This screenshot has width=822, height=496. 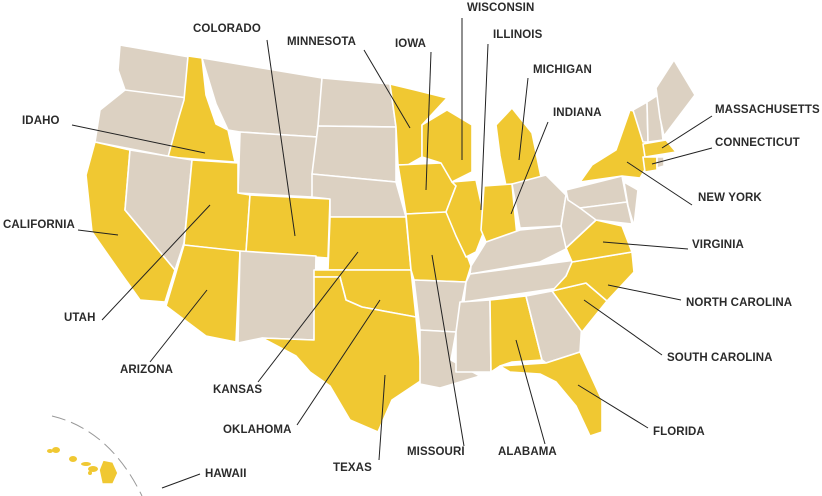 What do you see at coordinates (178, 326) in the screenshot?
I see `leader-line-arizona` at bounding box center [178, 326].